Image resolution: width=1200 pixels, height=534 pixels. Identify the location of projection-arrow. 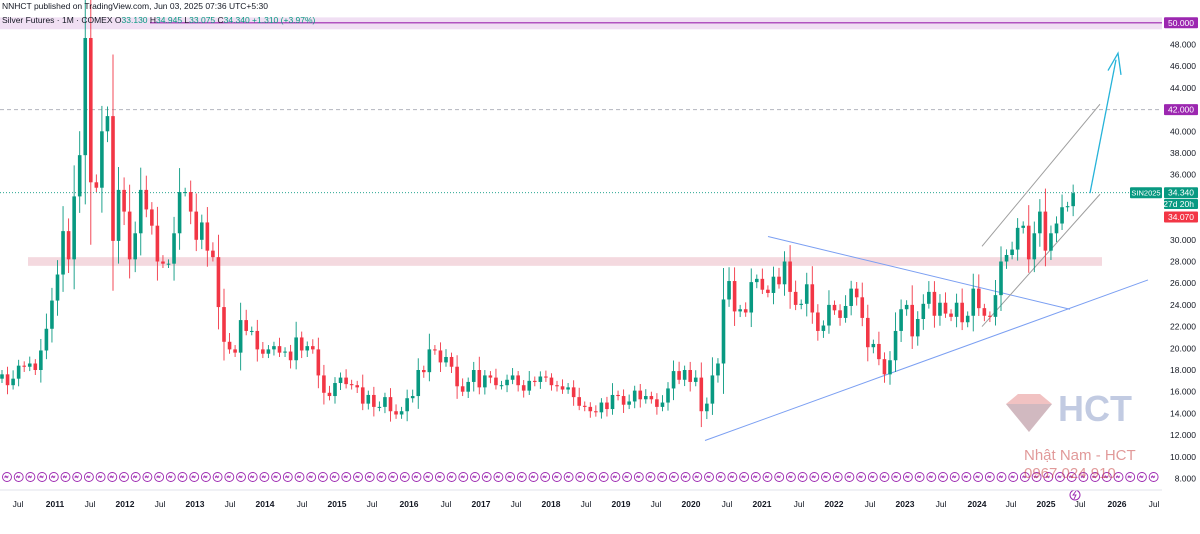
(1103, 126).